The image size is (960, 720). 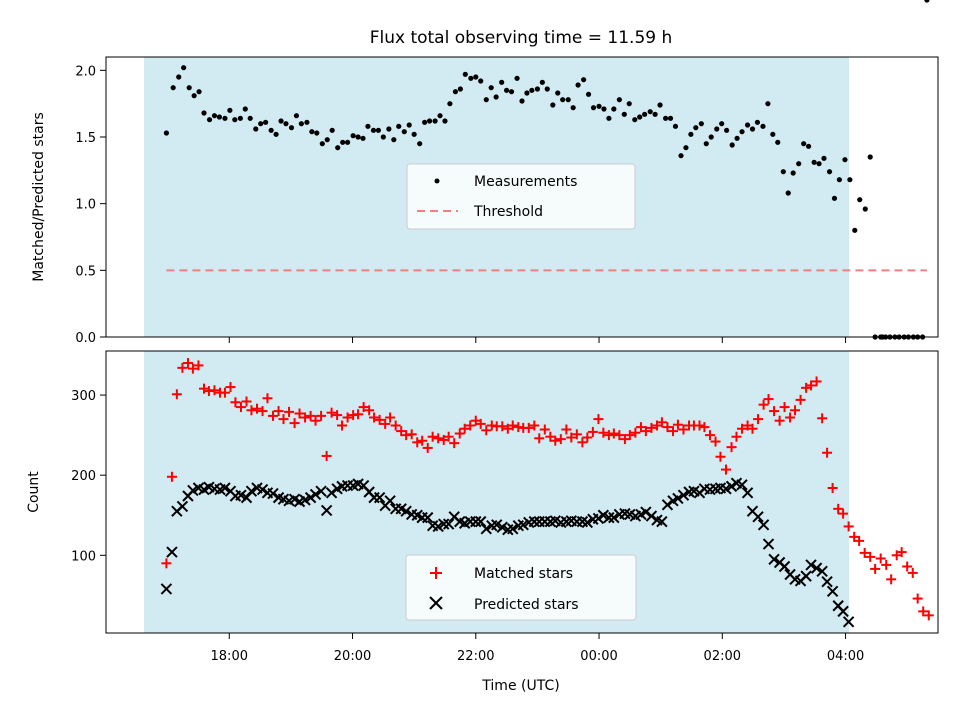 What do you see at coordinates (85, 71) in the screenshot?
I see `top-y-tick-label: 2.0` at bounding box center [85, 71].